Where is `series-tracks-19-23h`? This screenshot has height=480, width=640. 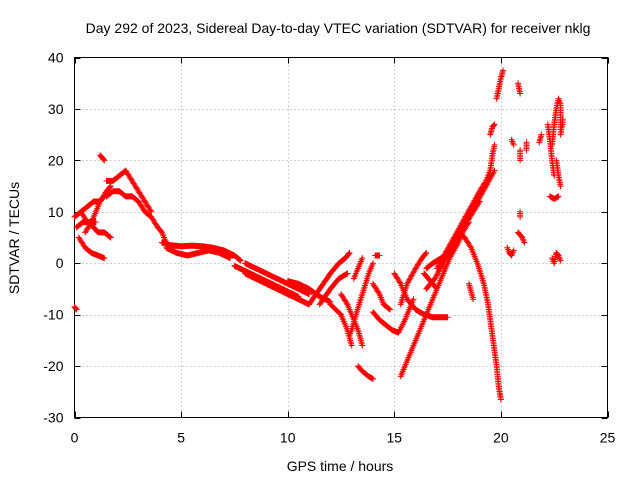 series-tracks-19-23h is located at coordinates (526, 167).